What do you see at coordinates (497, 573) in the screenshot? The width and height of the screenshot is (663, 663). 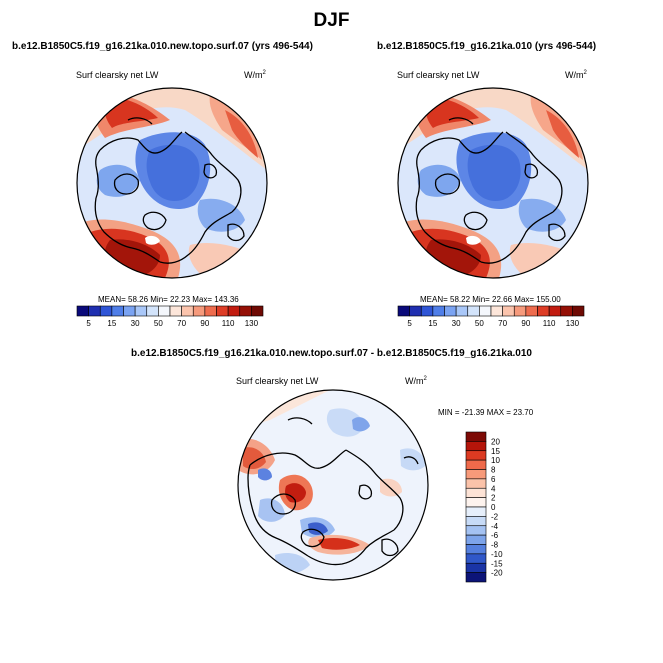 I see `colorbar-3-tick-label: -20` at bounding box center [497, 573].